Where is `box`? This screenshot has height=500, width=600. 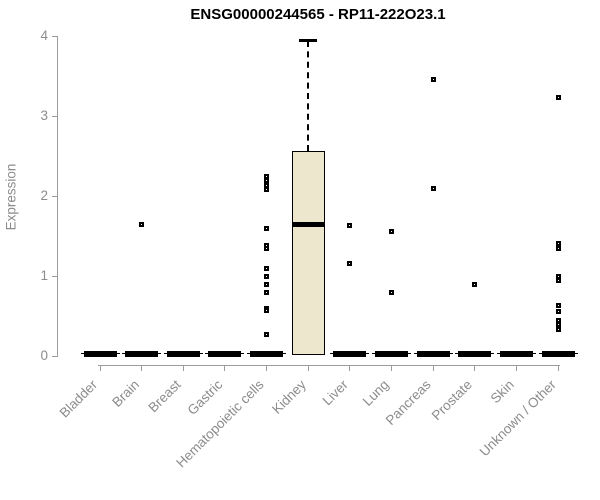 box is located at coordinates (308, 253).